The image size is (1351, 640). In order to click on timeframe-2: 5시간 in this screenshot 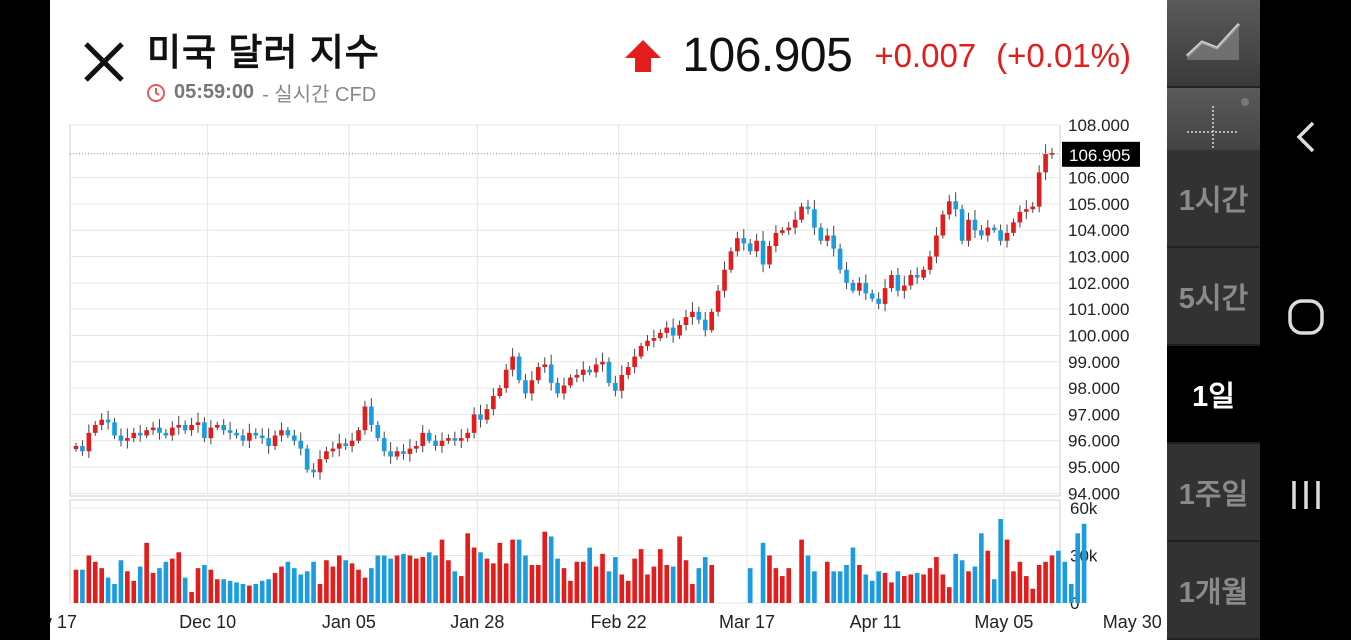, I will do `click(1213, 297)`.